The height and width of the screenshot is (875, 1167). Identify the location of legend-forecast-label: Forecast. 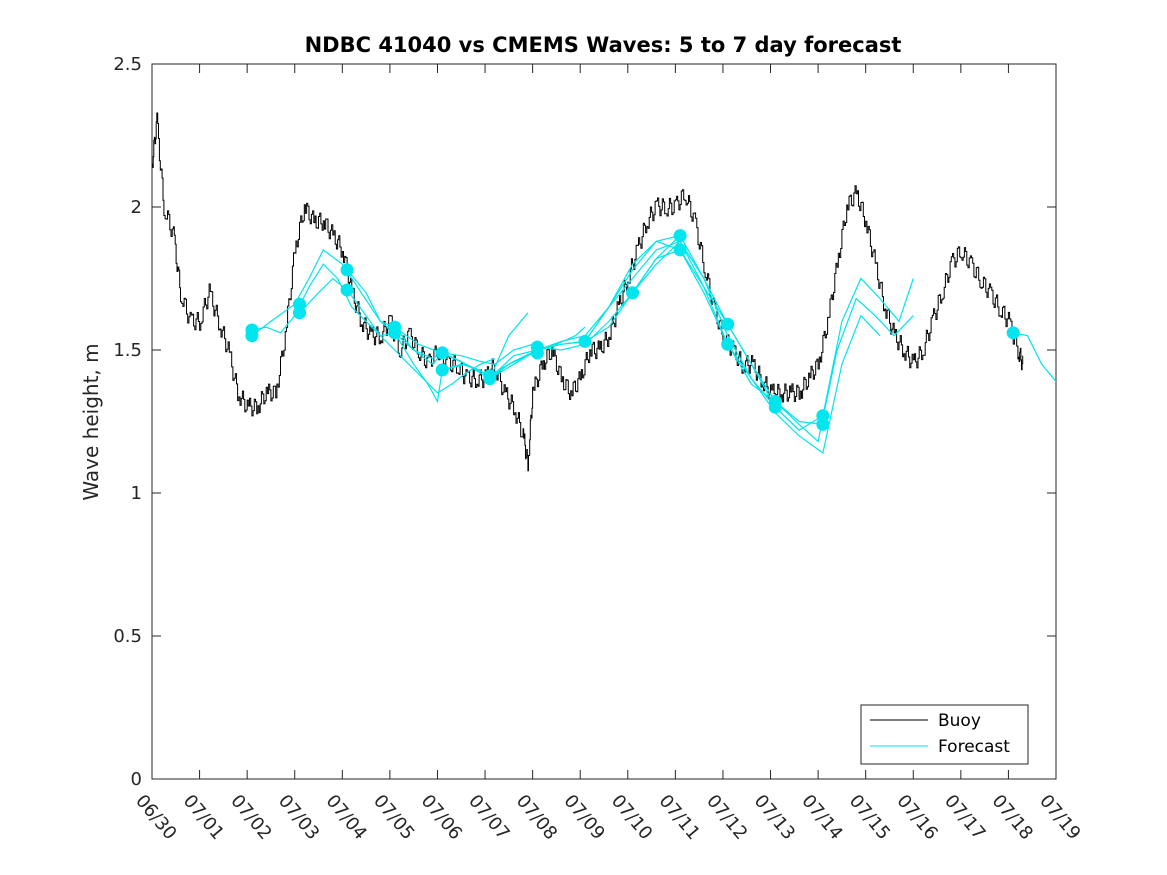
(974, 747).